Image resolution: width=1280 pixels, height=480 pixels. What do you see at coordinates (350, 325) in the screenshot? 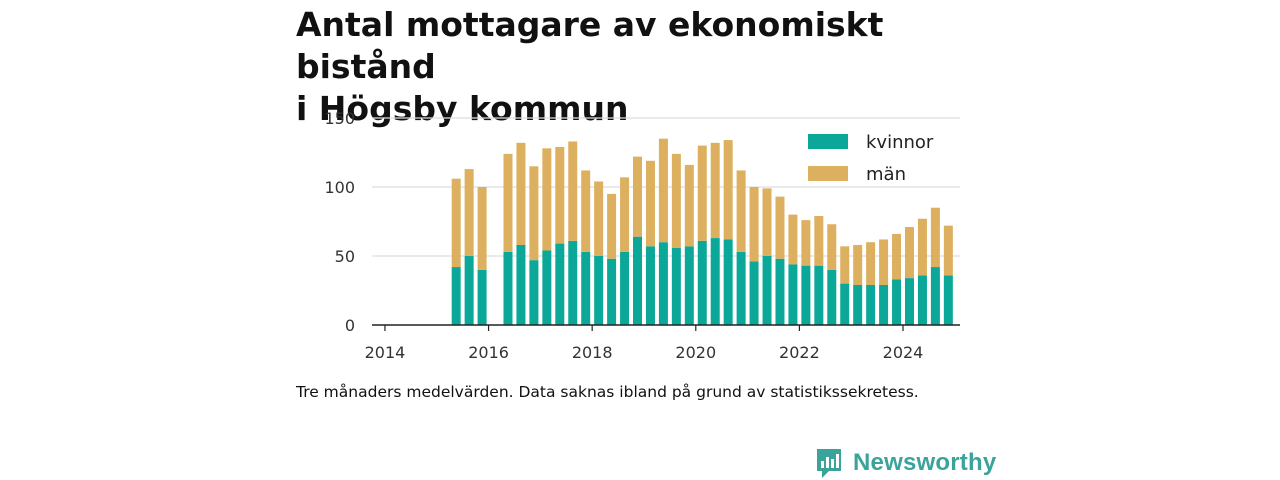
I see `y-tick-label: 0` at bounding box center [350, 325].